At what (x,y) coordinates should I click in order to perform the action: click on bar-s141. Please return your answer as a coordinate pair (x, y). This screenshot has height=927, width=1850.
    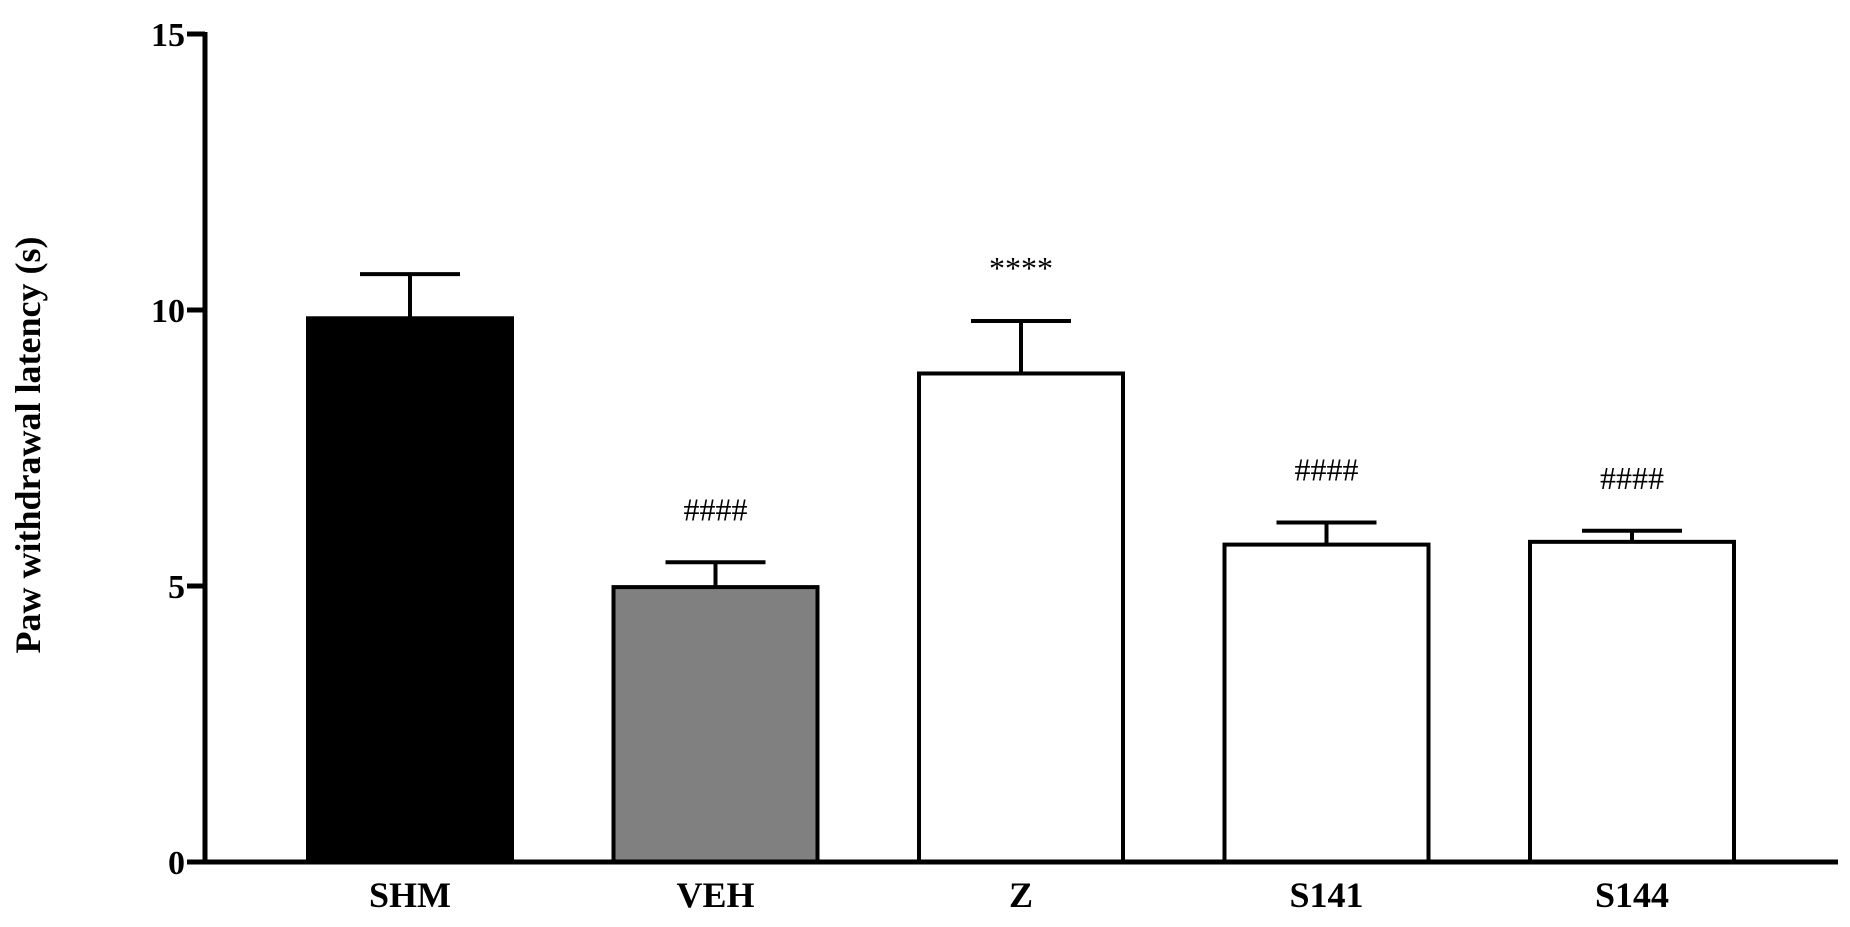
    Looking at the image, I should click on (1326, 703).